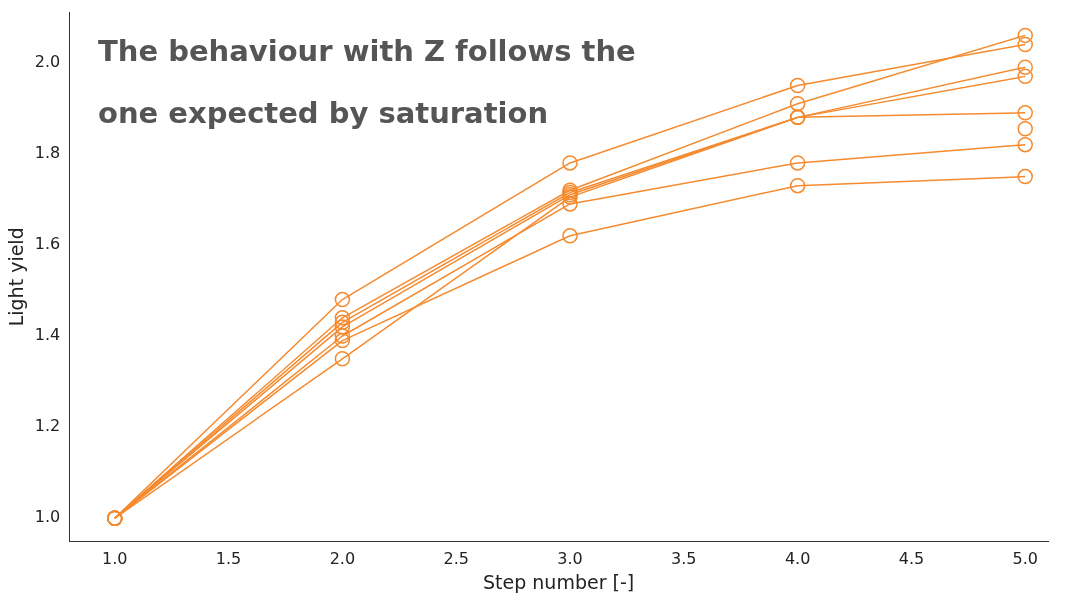 This screenshot has width=1066, height=597. Describe the element at coordinates (797, 558) in the screenshot. I see `x-tick-label: 4.0` at that location.